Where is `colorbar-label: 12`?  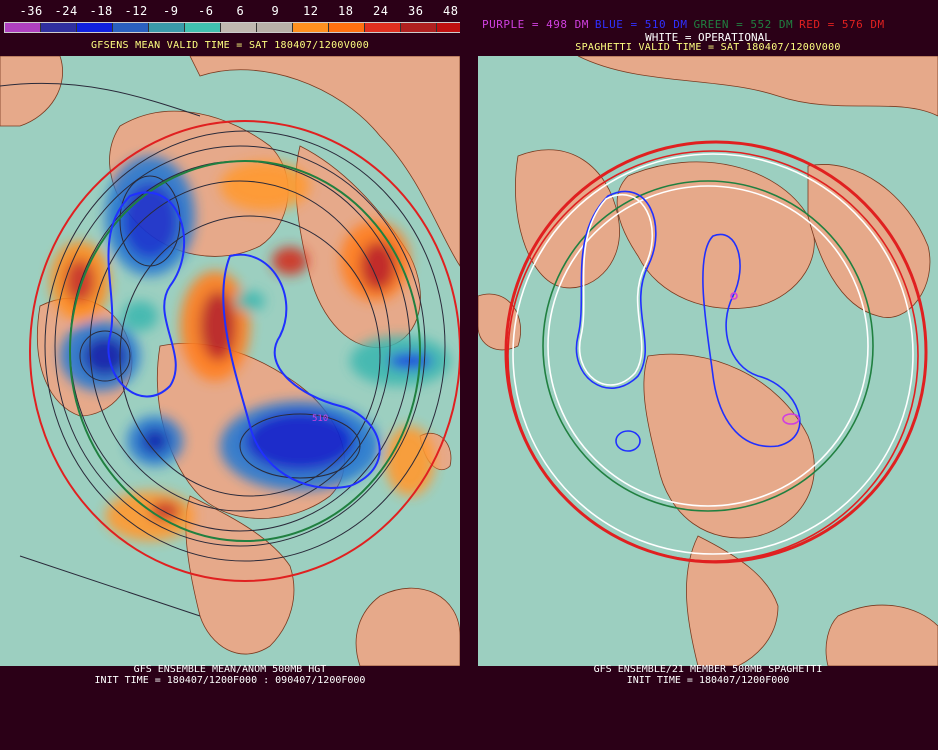
colorbar-label: 12 is located at coordinates (311, 11).